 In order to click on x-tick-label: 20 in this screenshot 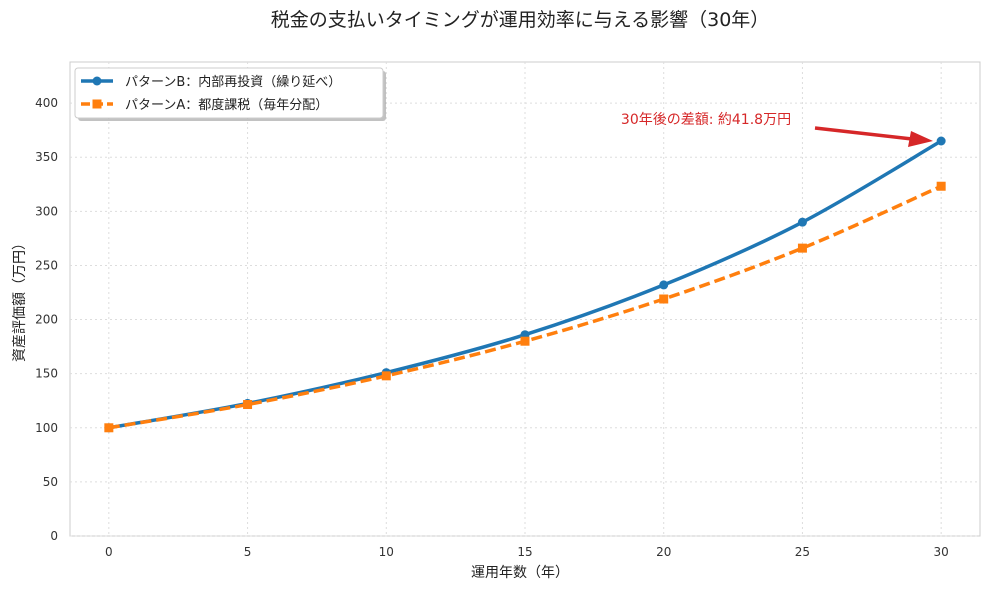, I will do `click(663, 552)`.